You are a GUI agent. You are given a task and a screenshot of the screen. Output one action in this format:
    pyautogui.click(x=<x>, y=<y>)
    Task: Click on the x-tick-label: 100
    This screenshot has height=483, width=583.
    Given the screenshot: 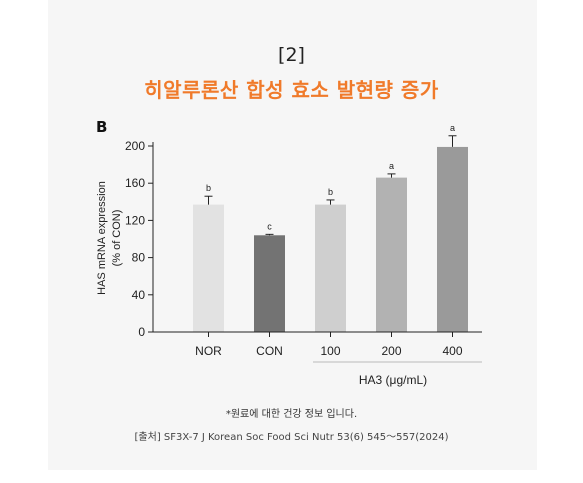 What is the action you would take?
    pyautogui.click(x=330, y=351)
    